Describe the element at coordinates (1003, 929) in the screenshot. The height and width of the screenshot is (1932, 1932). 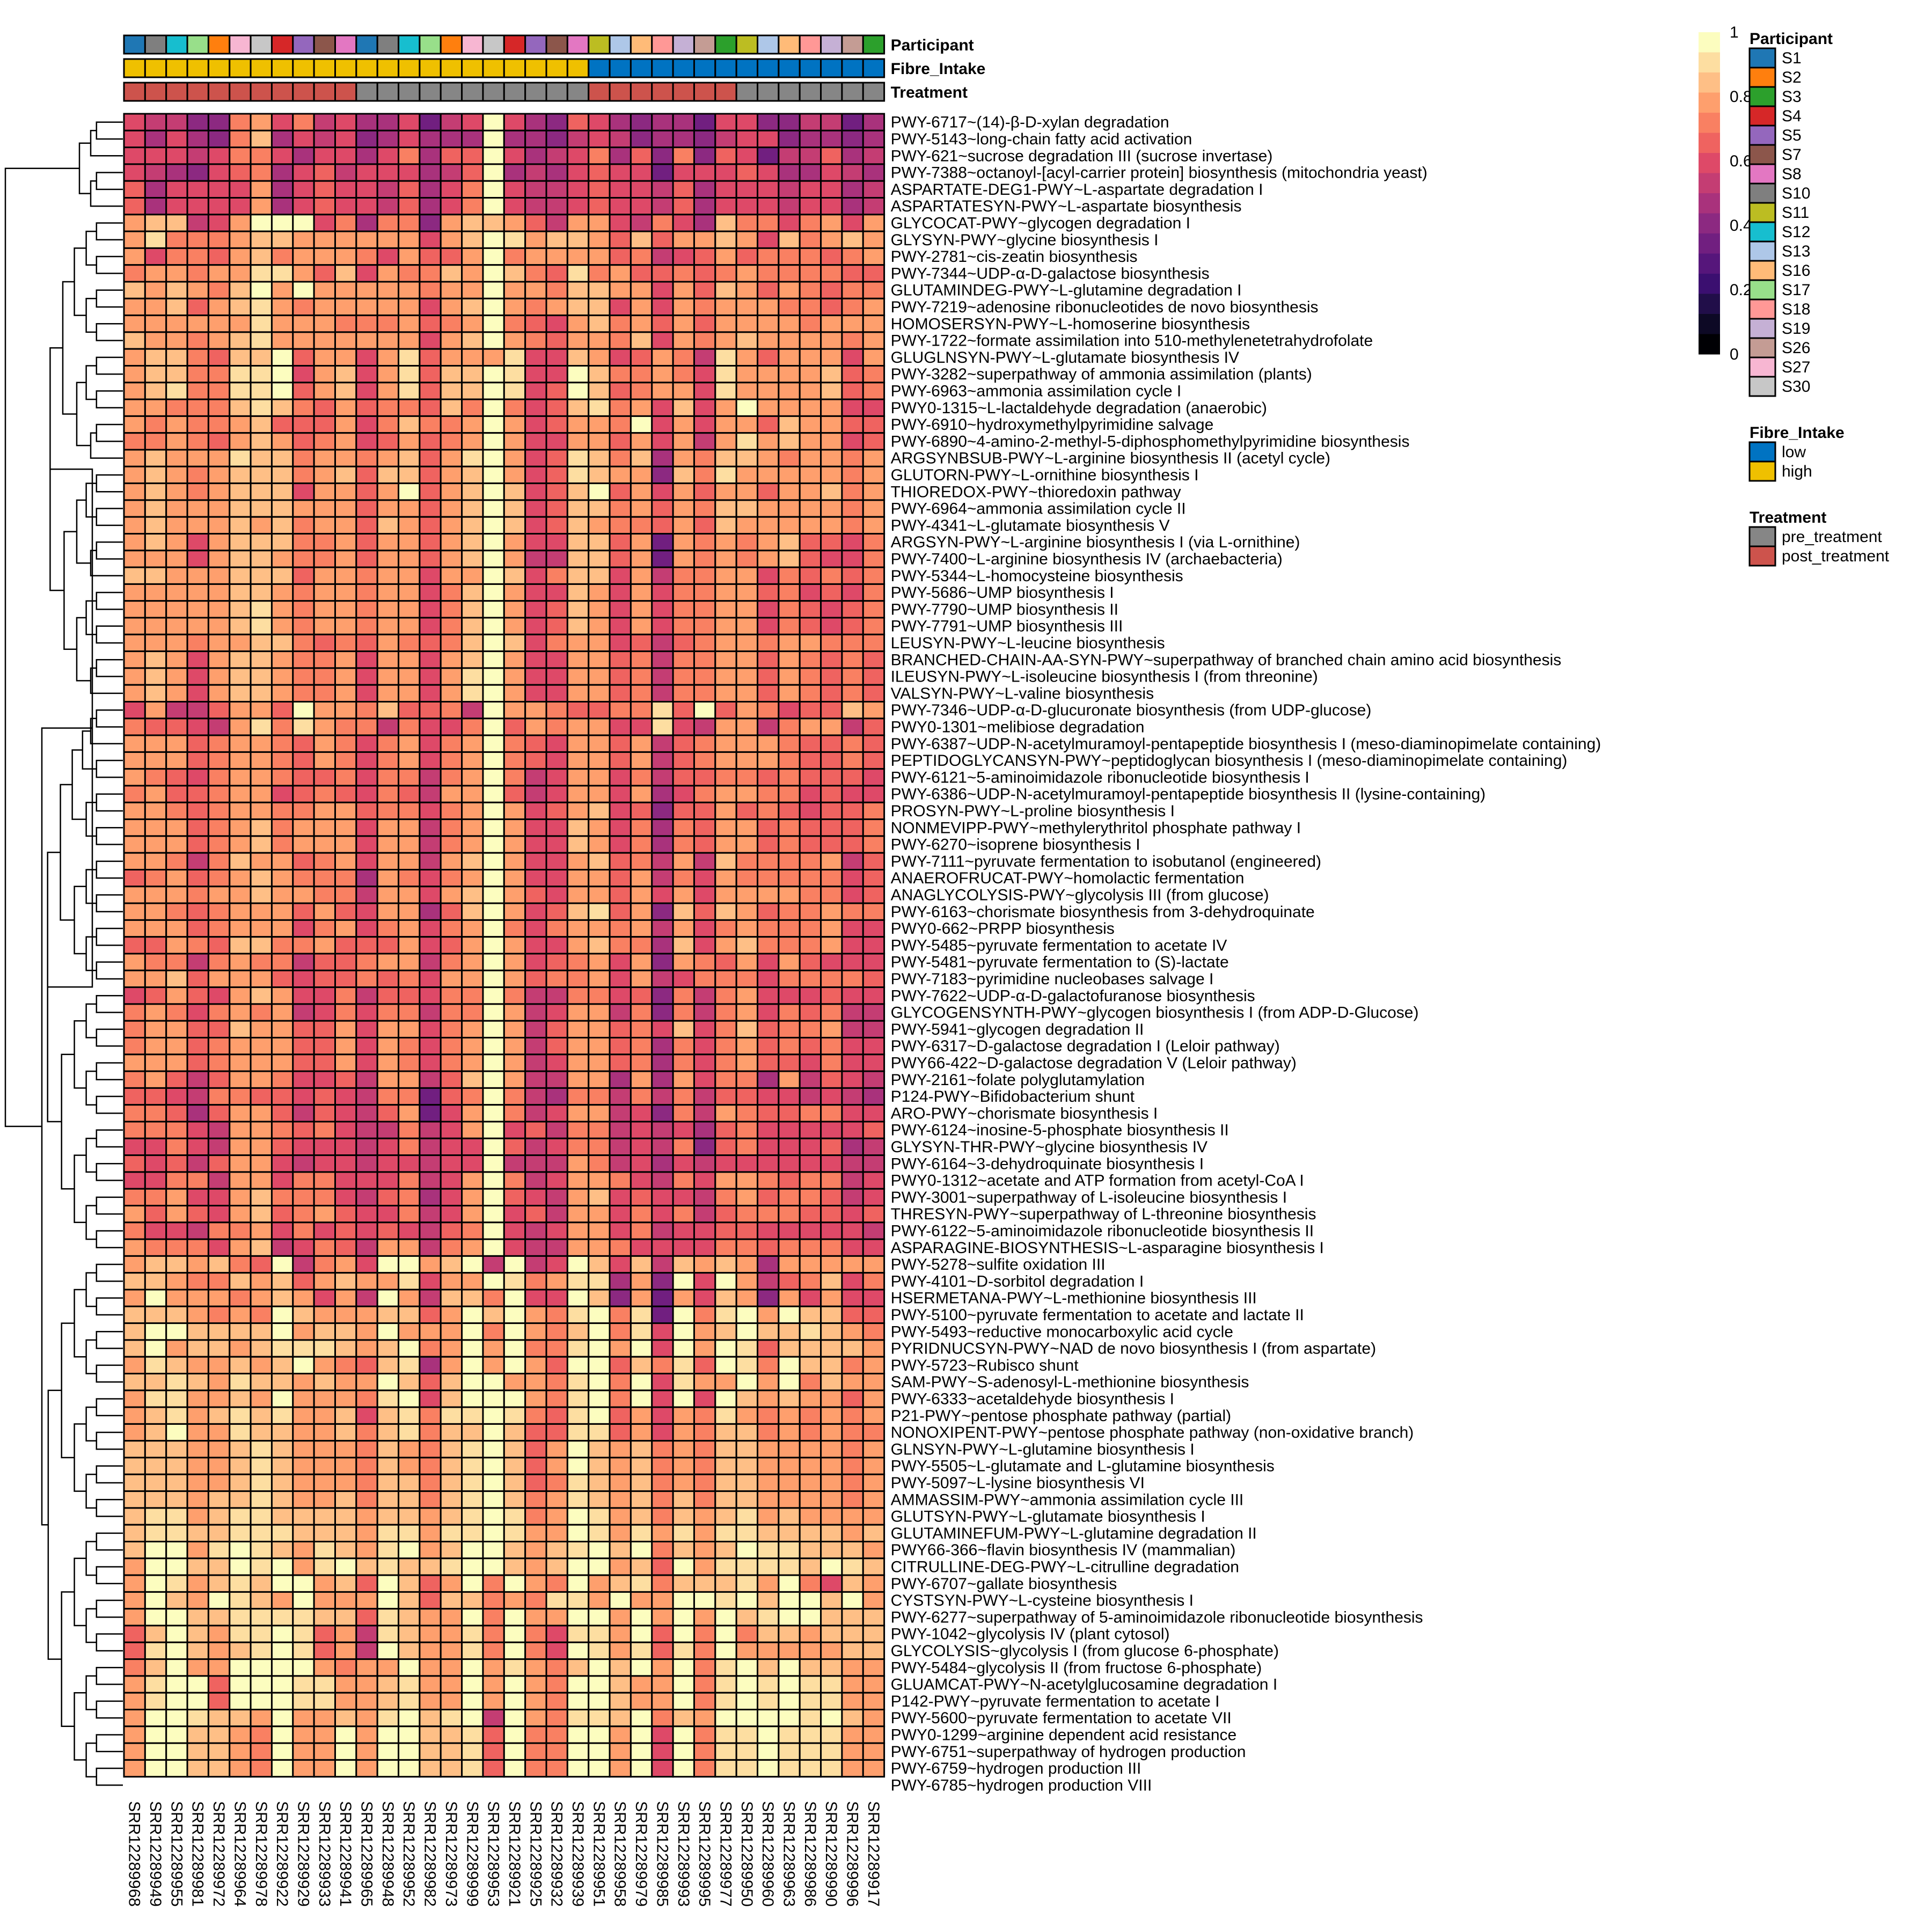
I see `row-label: PWY0-662~PRPP biosynthesis` at that location.